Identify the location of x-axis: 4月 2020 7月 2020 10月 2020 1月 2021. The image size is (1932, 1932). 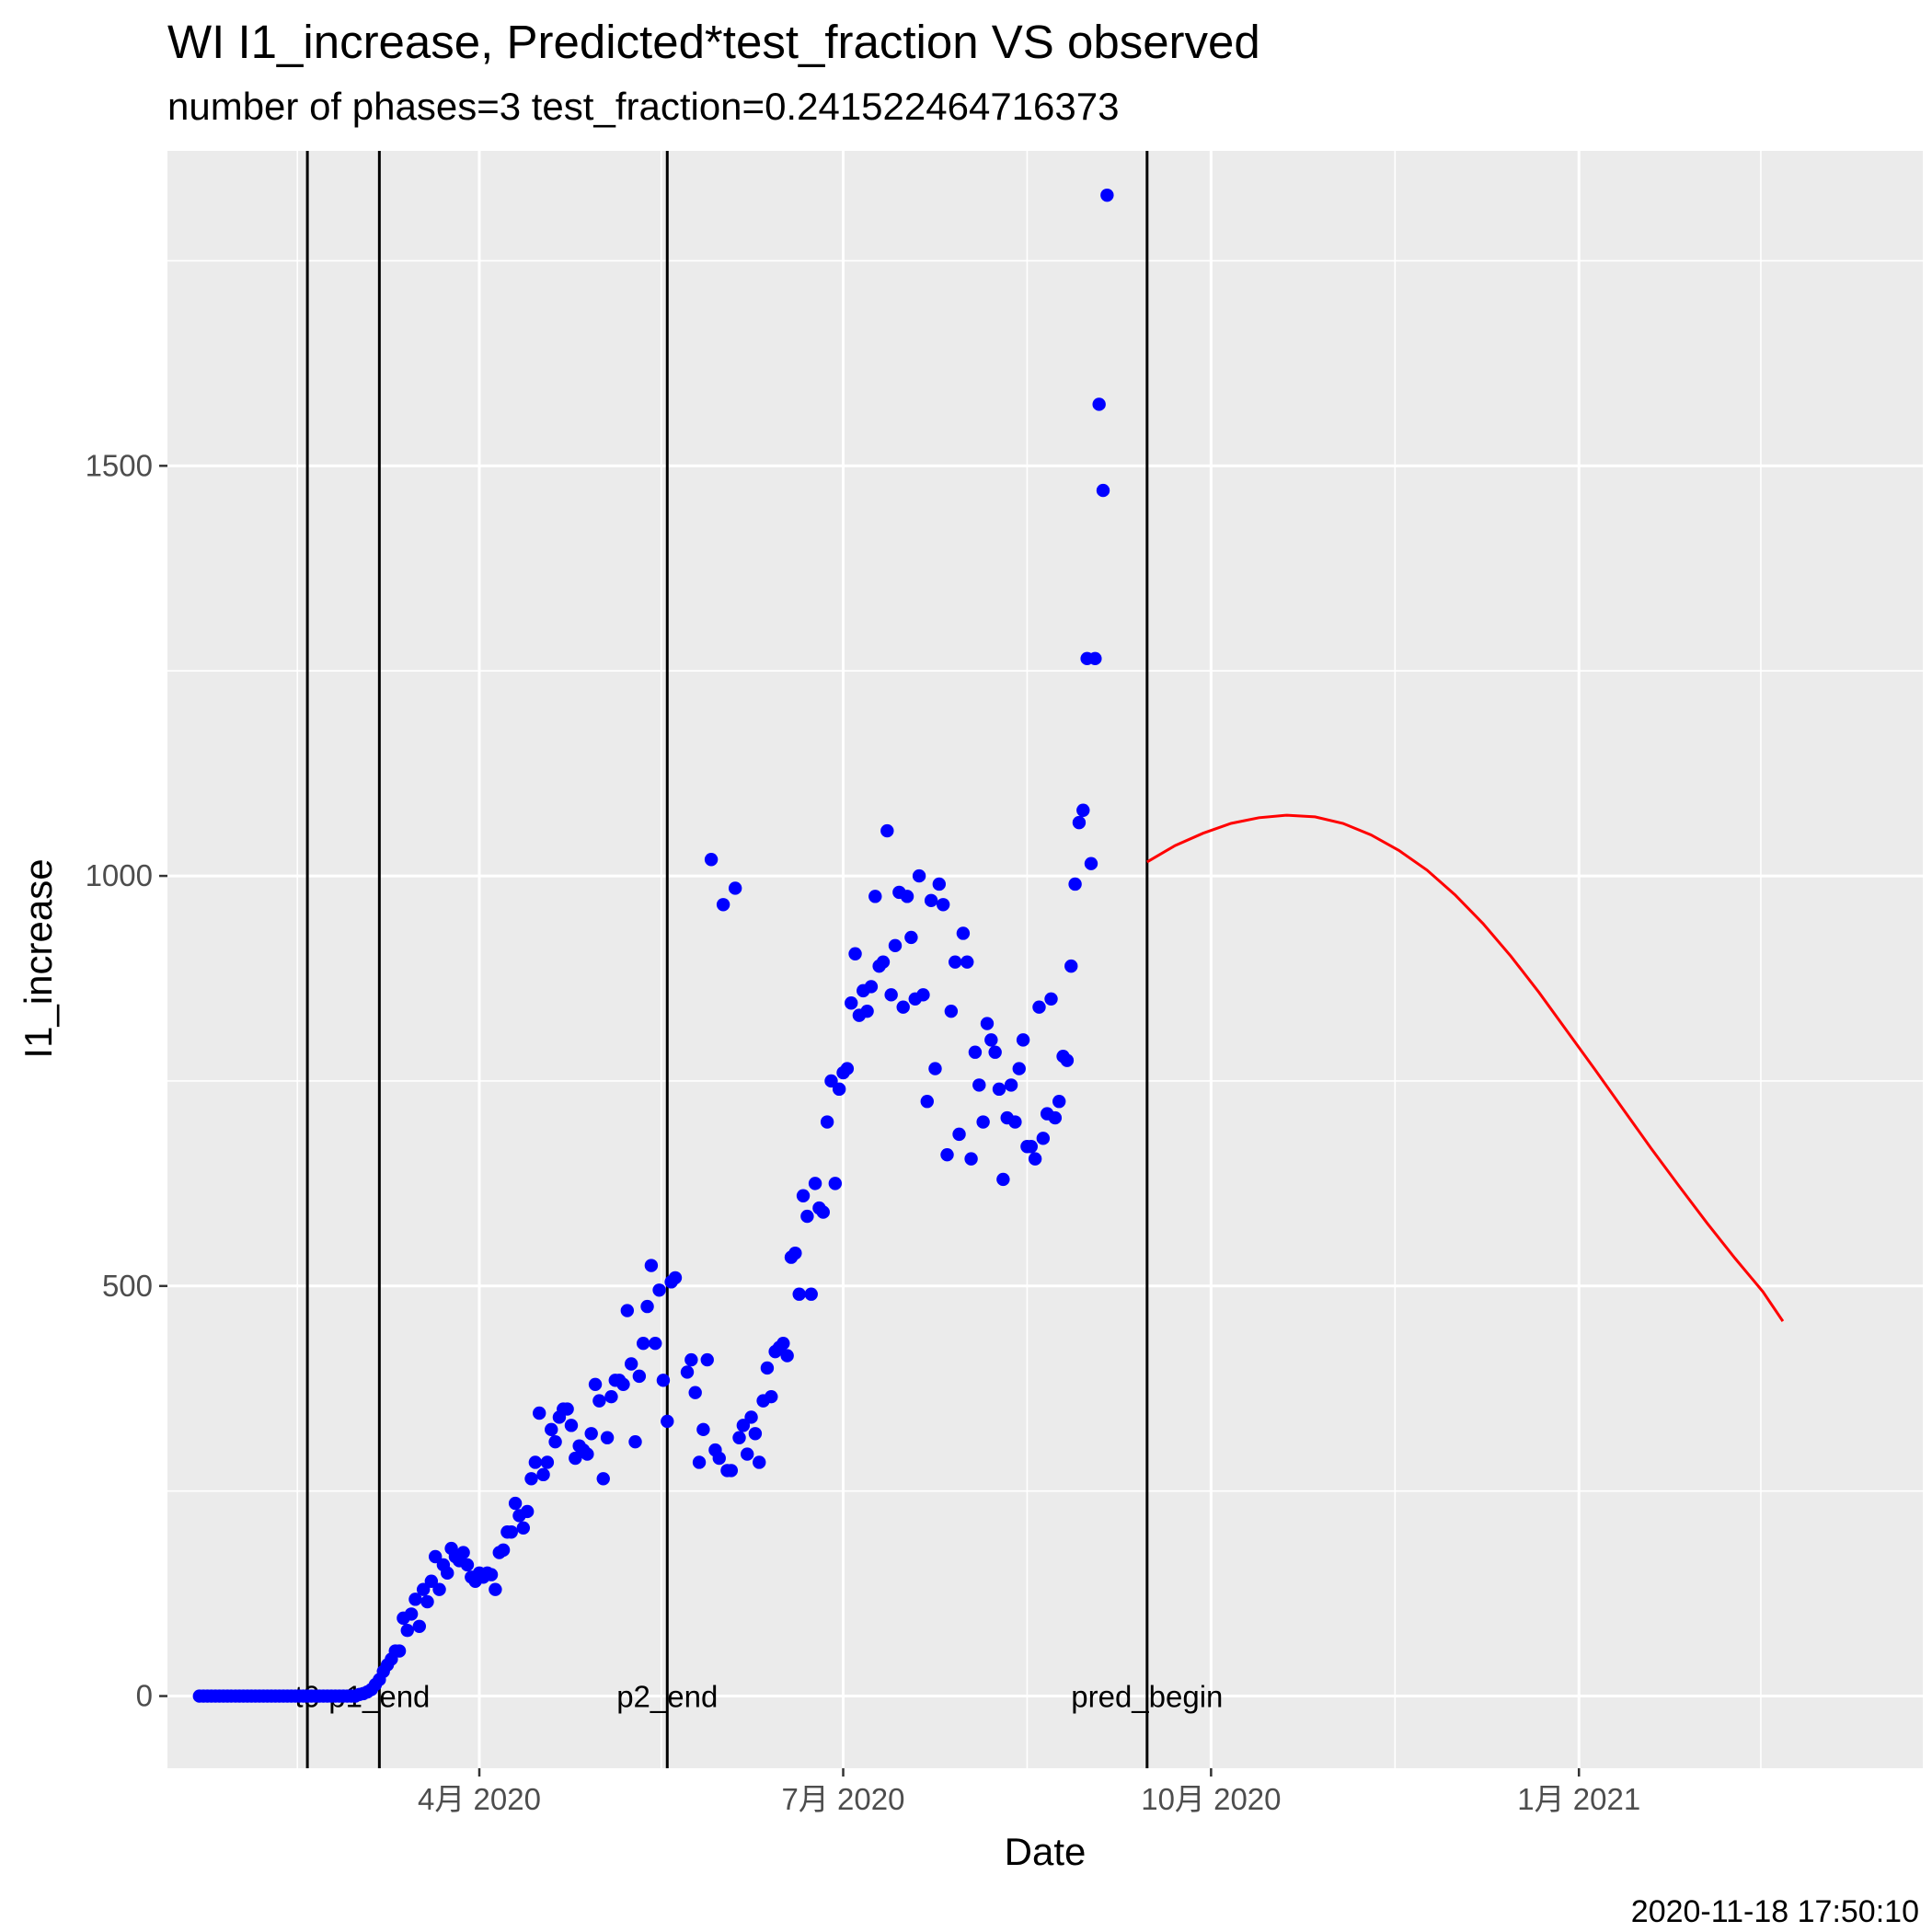
(1029, 1792).